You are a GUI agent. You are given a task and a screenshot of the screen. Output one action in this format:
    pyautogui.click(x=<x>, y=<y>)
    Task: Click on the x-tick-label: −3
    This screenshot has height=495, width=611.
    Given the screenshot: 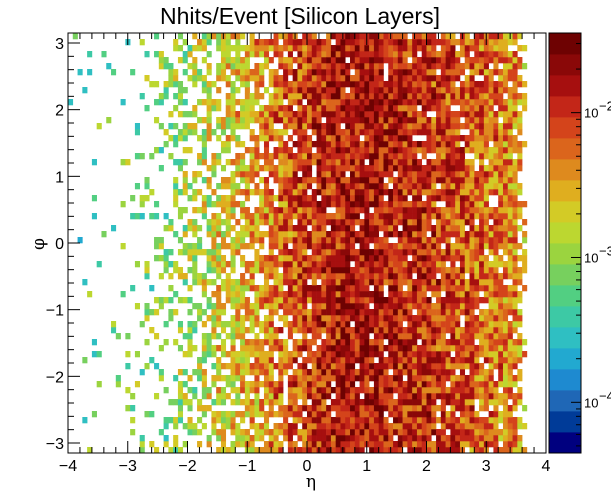 What is the action you would take?
    pyautogui.click(x=128, y=466)
    